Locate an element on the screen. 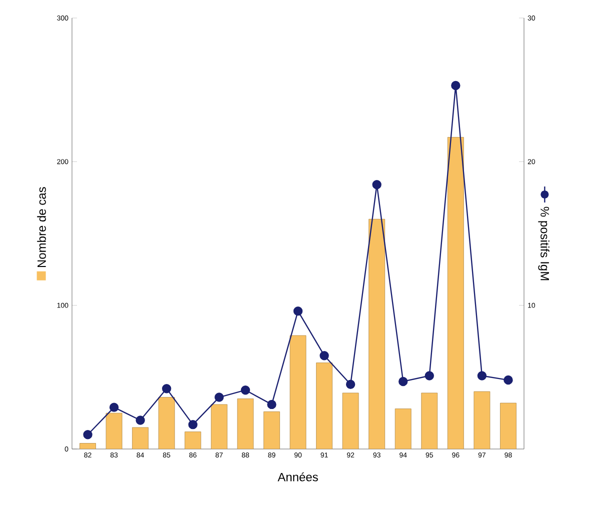  y2-axis-title: % positifs IgM is located at coordinates (544, 243).